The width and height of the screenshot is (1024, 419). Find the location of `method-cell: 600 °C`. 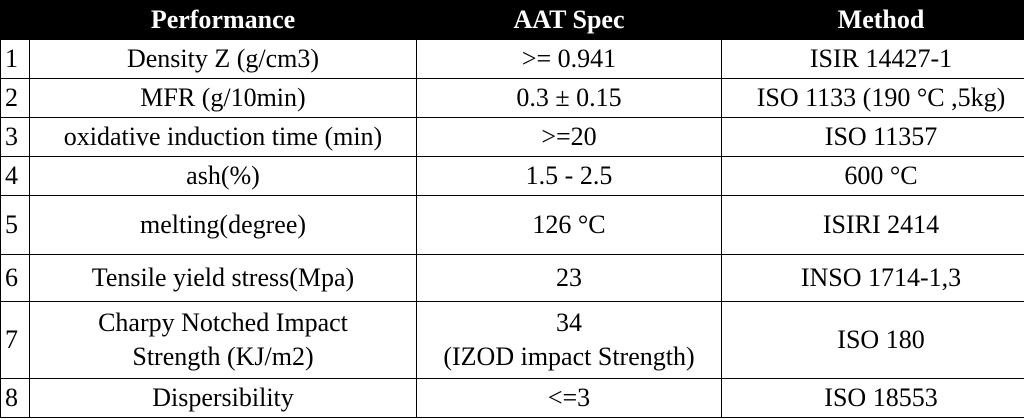

method-cell: 600 °C is located at coordinates (872, 176).